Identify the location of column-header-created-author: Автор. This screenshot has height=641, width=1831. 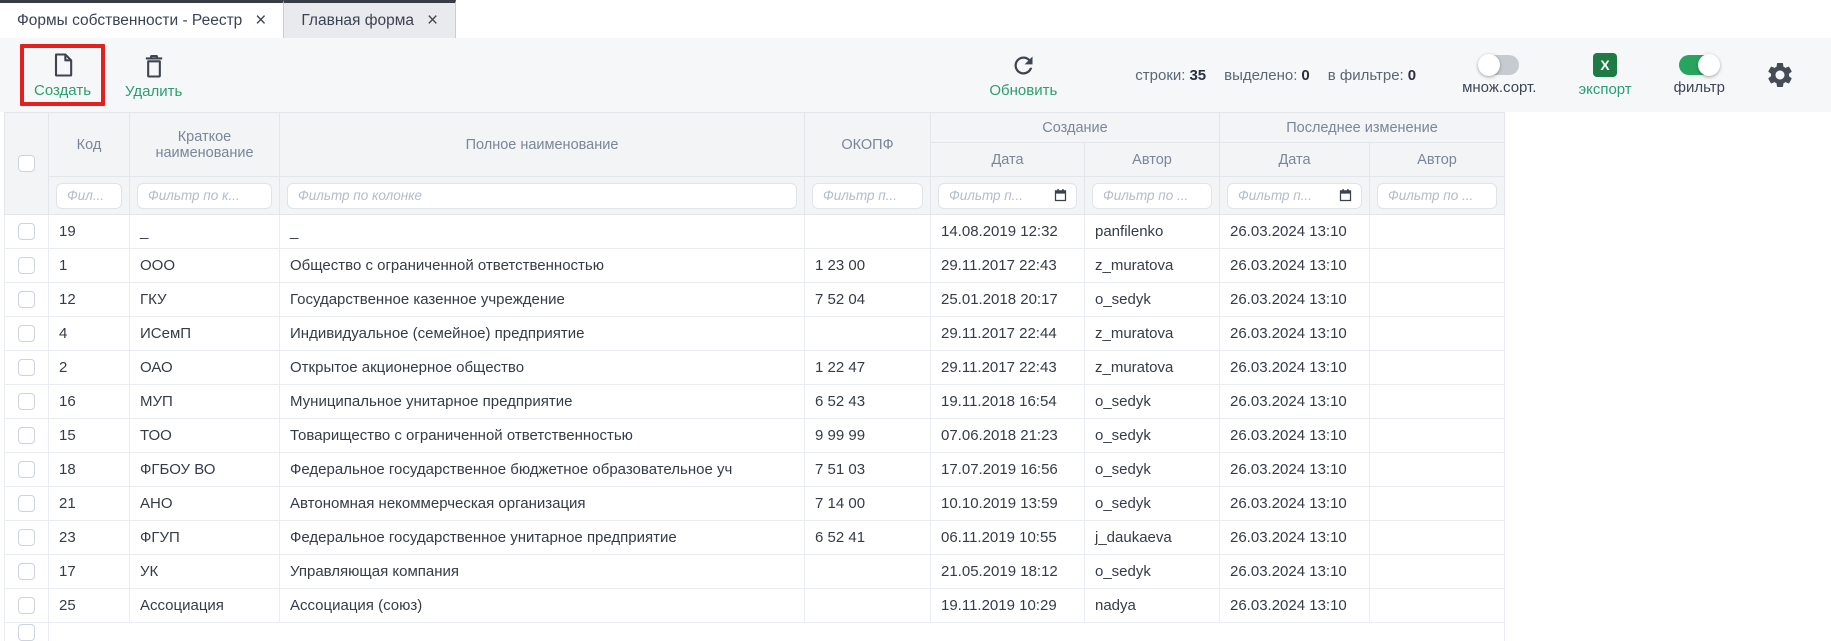
(1152, 159).